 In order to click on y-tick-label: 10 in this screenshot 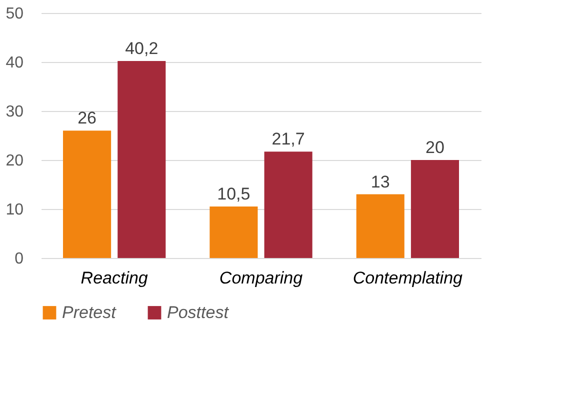, I will do `click(15, 210)`.